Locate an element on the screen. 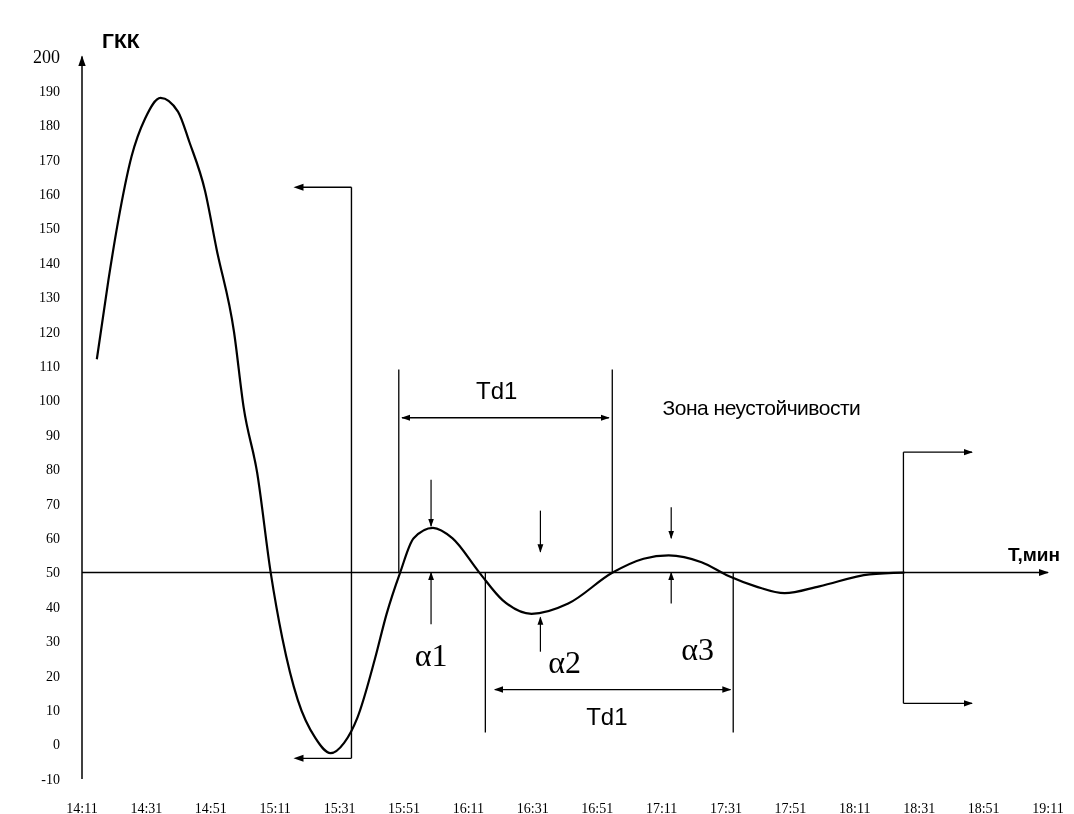 The height and width of the screenshot is (814, 1074). y-tick-label: 150 is located at coordinates (49, 229).